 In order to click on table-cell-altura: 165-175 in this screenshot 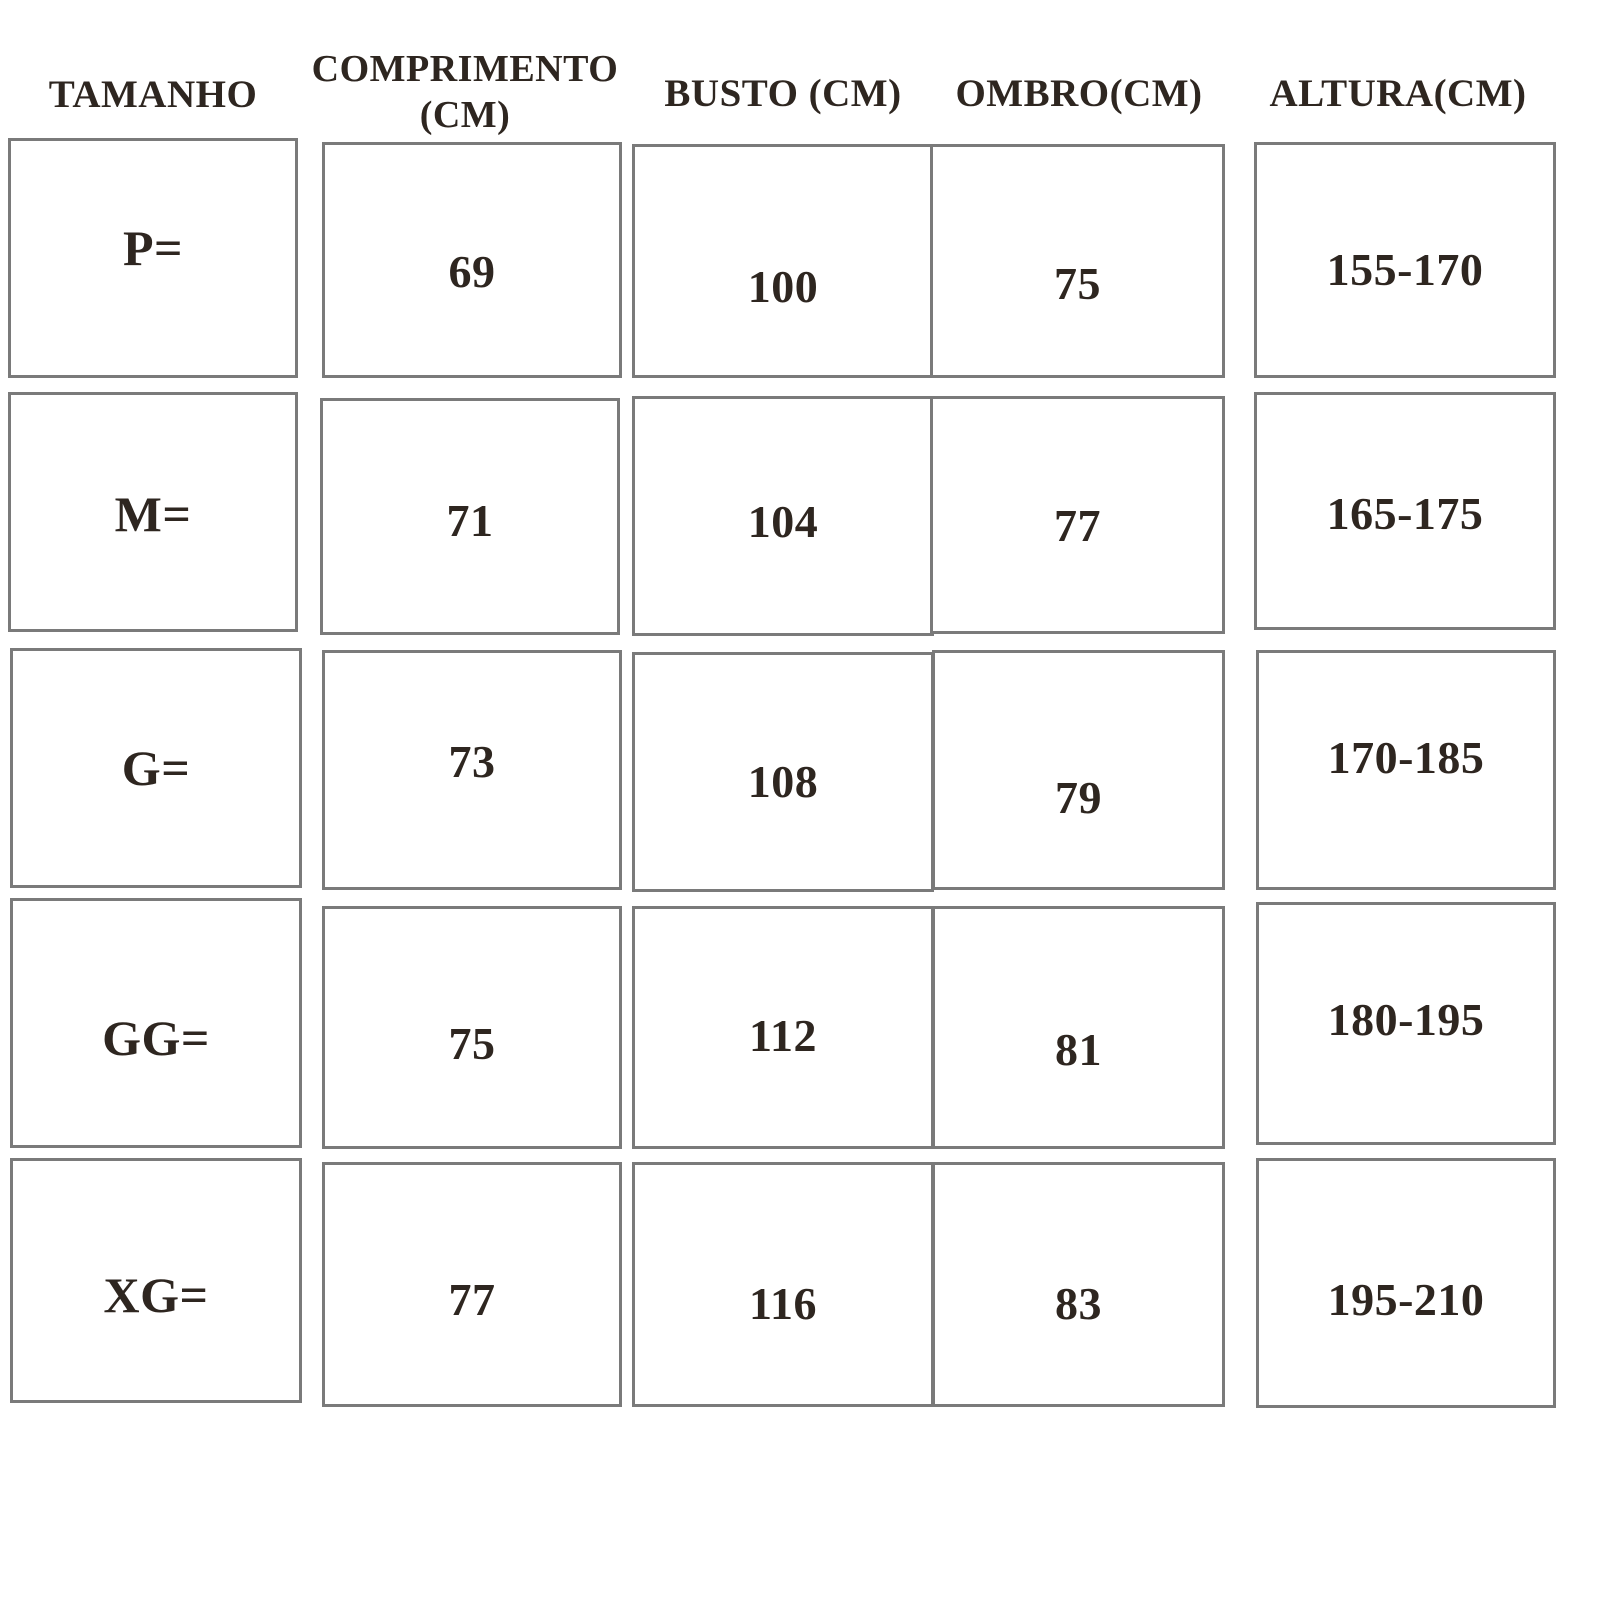, I will do `click(1405, 511)`.